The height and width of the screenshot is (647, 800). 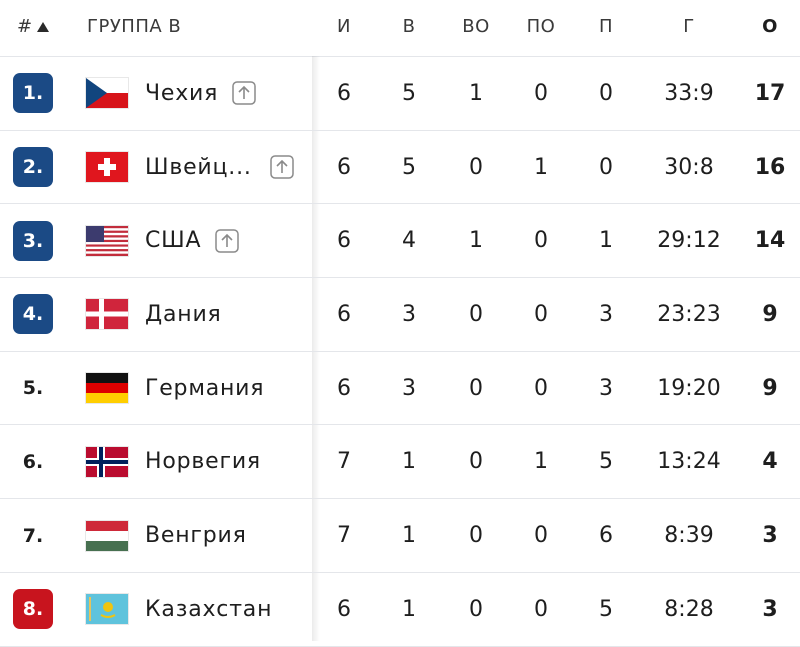 I want to click on team-name: Дания, so click(x=183, y=314).